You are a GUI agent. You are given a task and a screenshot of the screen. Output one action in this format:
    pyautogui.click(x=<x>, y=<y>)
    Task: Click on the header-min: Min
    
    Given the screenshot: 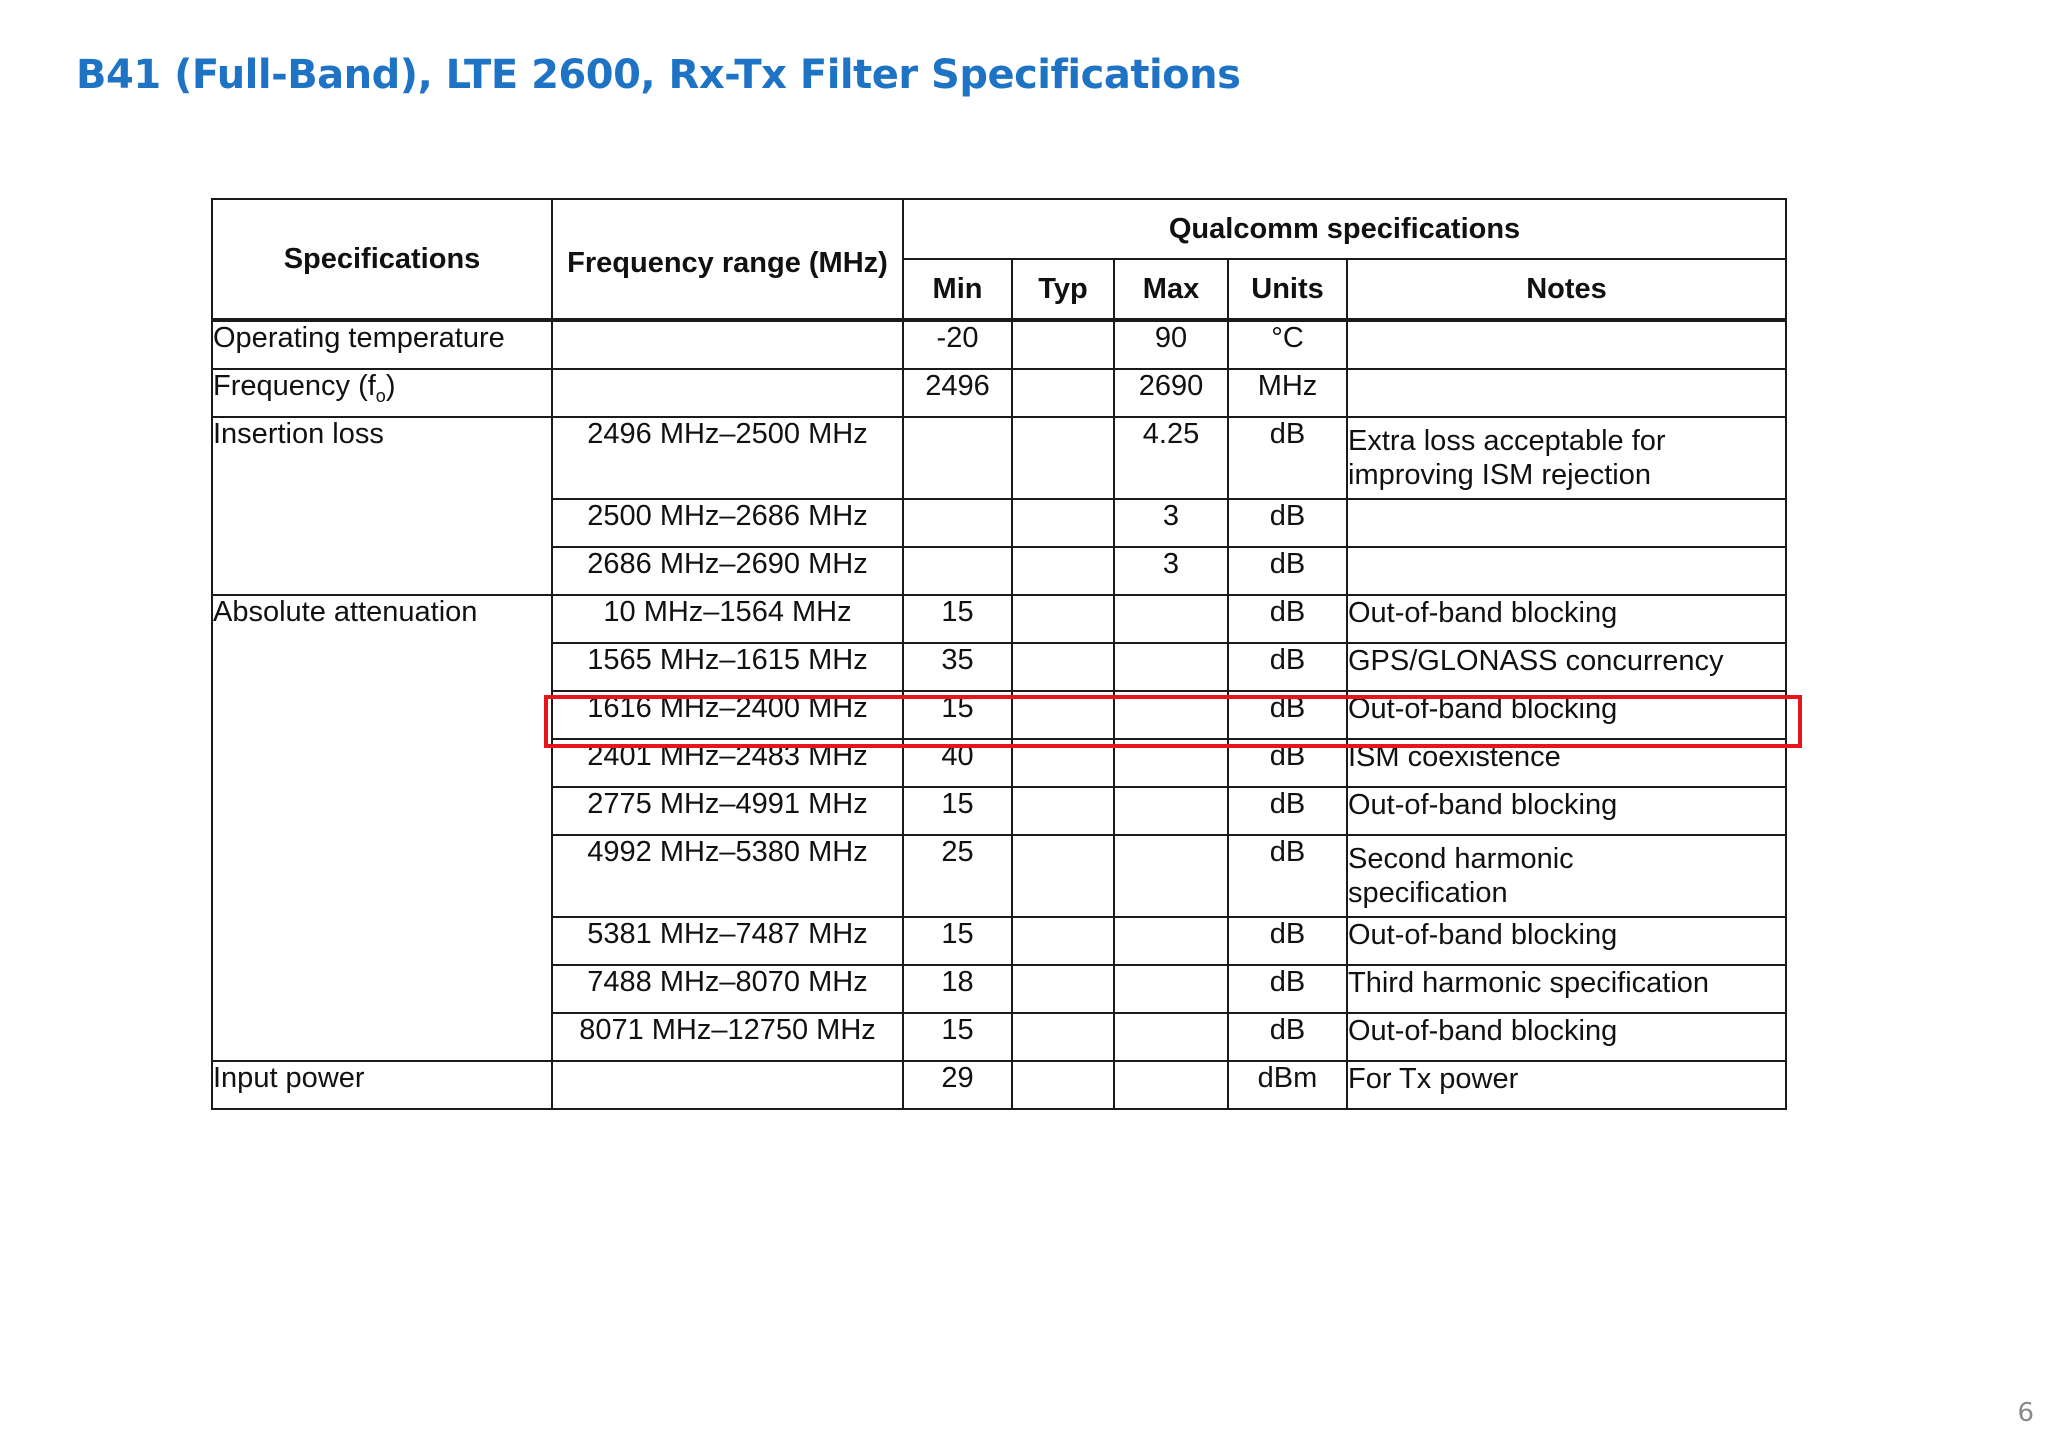 What is the action you would take?
    pyautogui.click(x=957, y=290)
    